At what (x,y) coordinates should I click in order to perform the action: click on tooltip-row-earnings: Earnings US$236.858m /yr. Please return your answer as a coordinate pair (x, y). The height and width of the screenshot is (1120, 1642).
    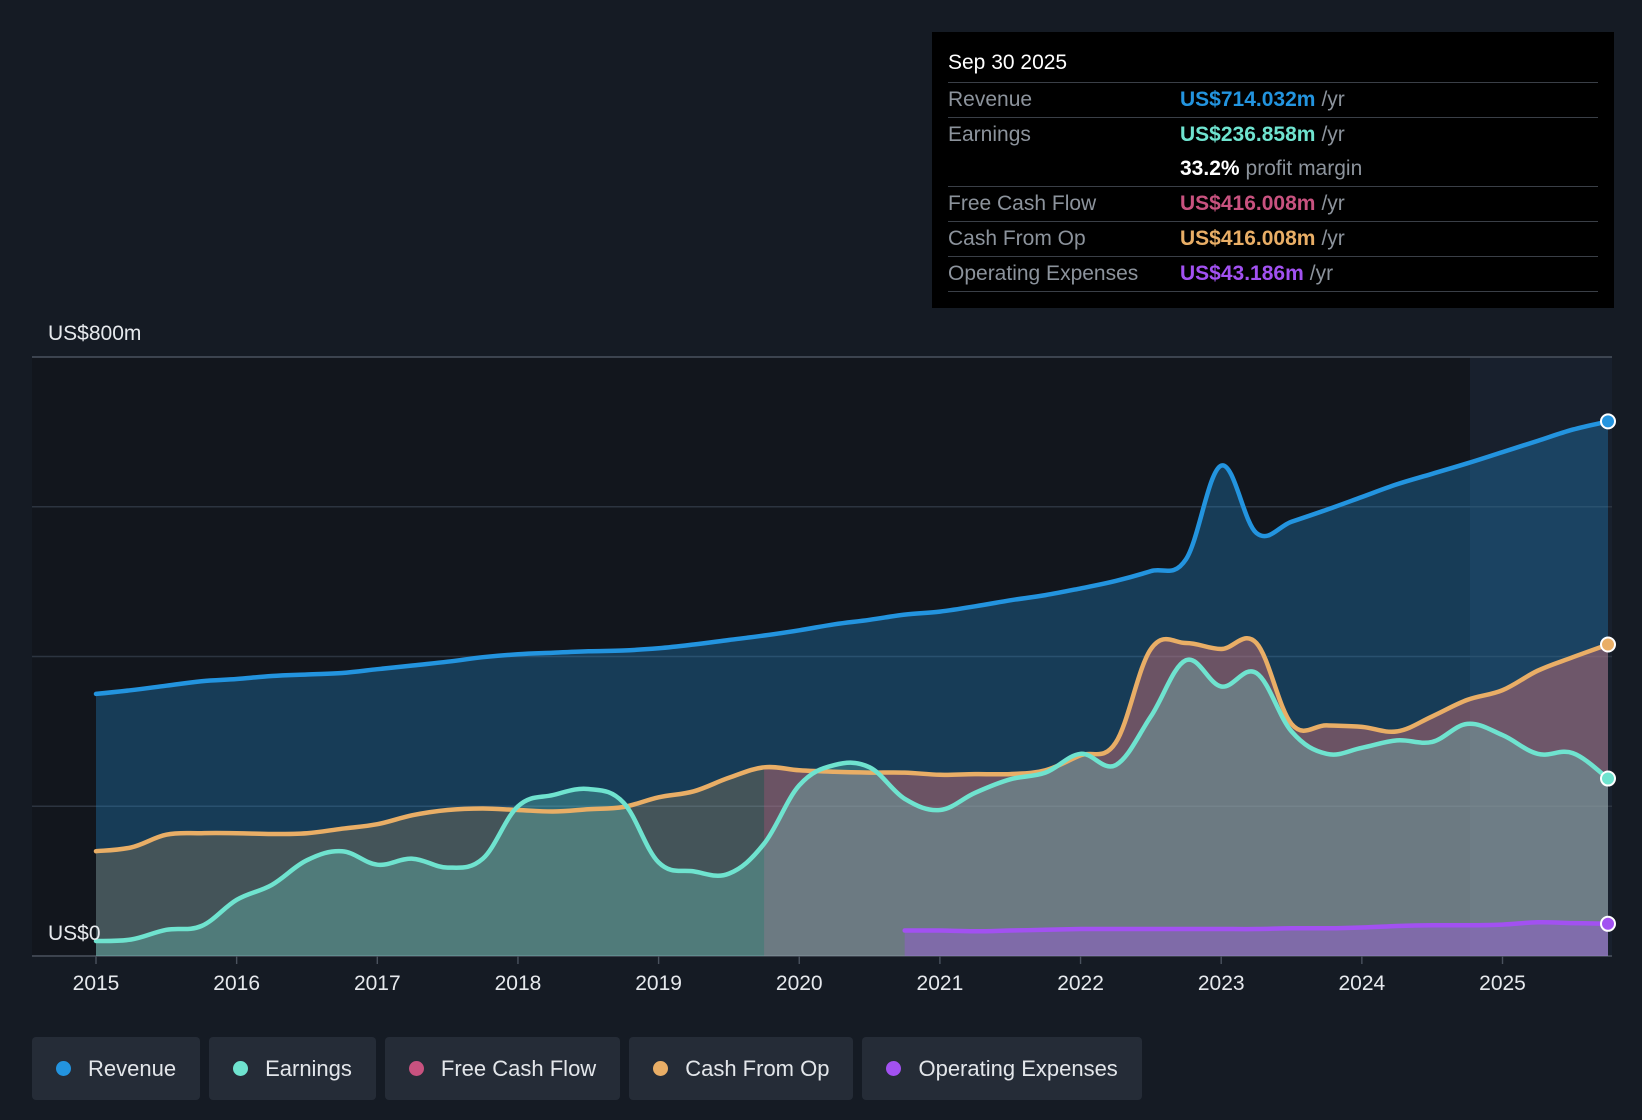
    Looking at the image, I should click on (1273, 134).